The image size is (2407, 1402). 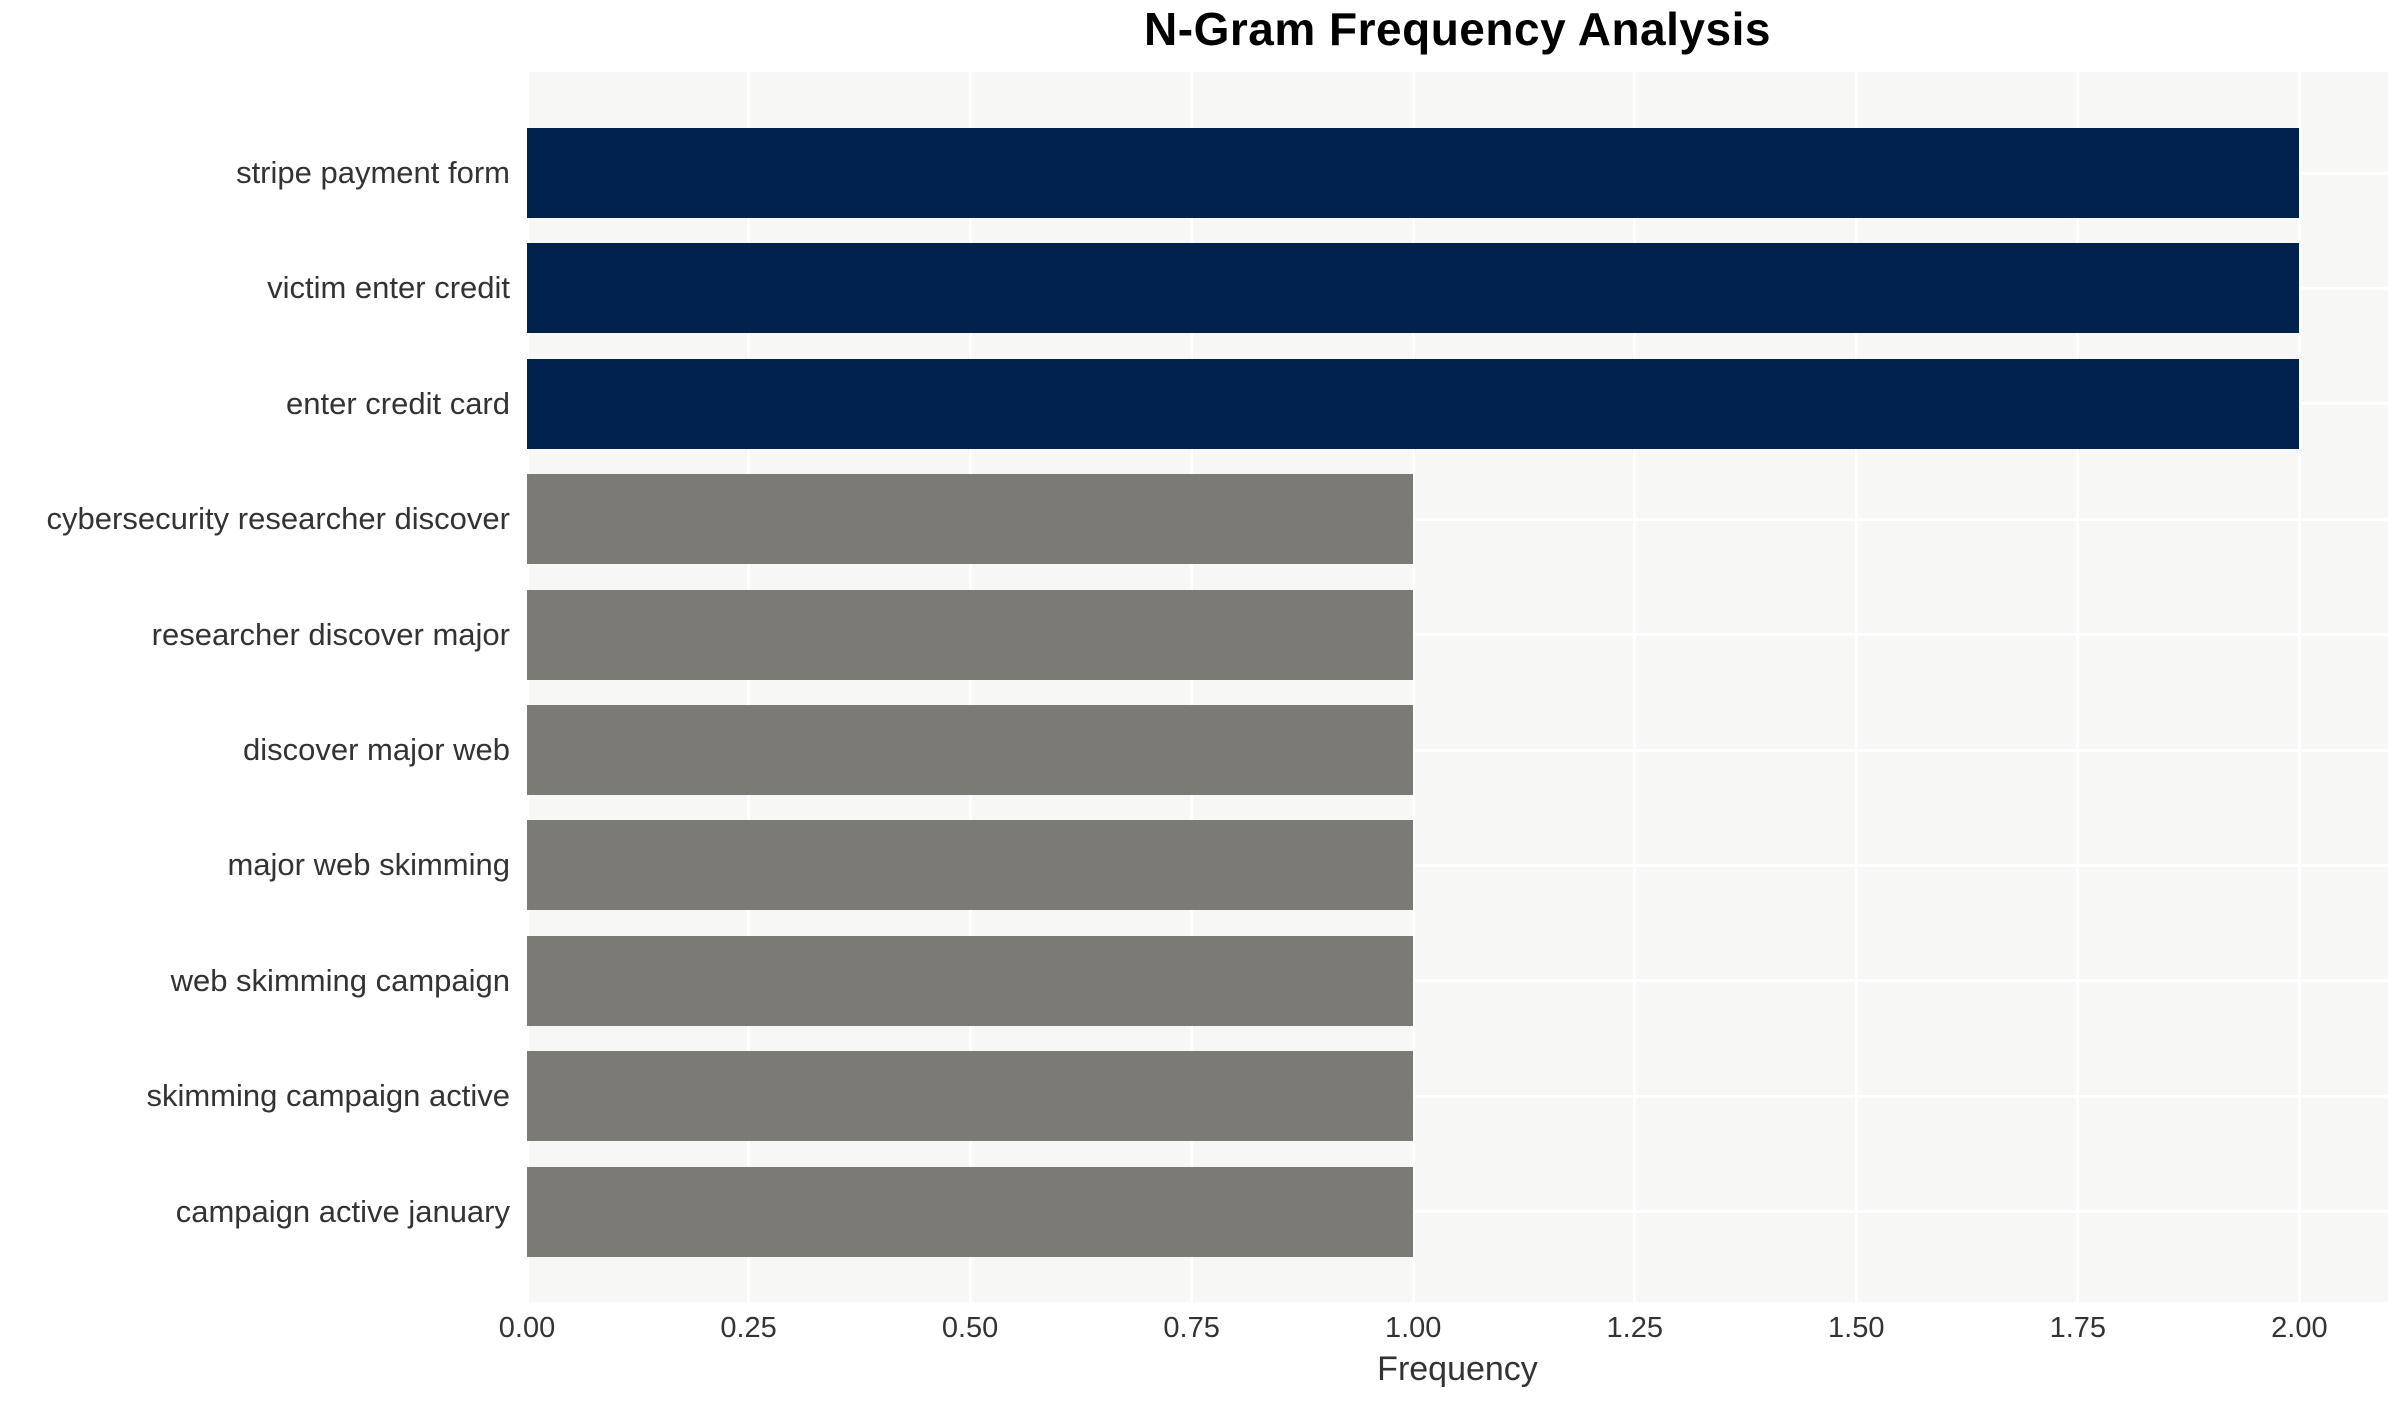 What do you see at coordinates (1443, 1332) in the screenshot?
I see `x-axis-ticks: 0.00 0.25 0.50 0.75 1.00 1.25 1.50 1.75 2.00` at bounding box center [1443, 1332].